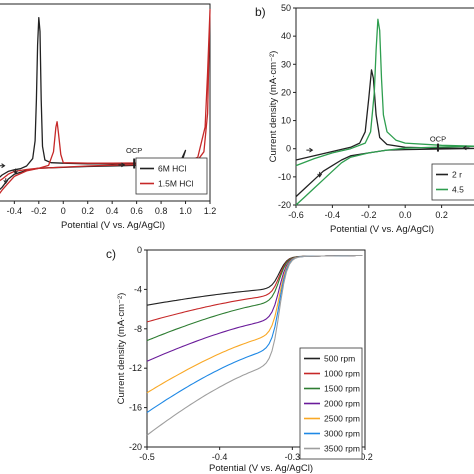 The width and height of the screenshot is (474, 474). What do you see at coordinates (136, 211) in the screenshot?
I see `panel-a-x-tick-label: 0.6` at bounding box center [136, 211].